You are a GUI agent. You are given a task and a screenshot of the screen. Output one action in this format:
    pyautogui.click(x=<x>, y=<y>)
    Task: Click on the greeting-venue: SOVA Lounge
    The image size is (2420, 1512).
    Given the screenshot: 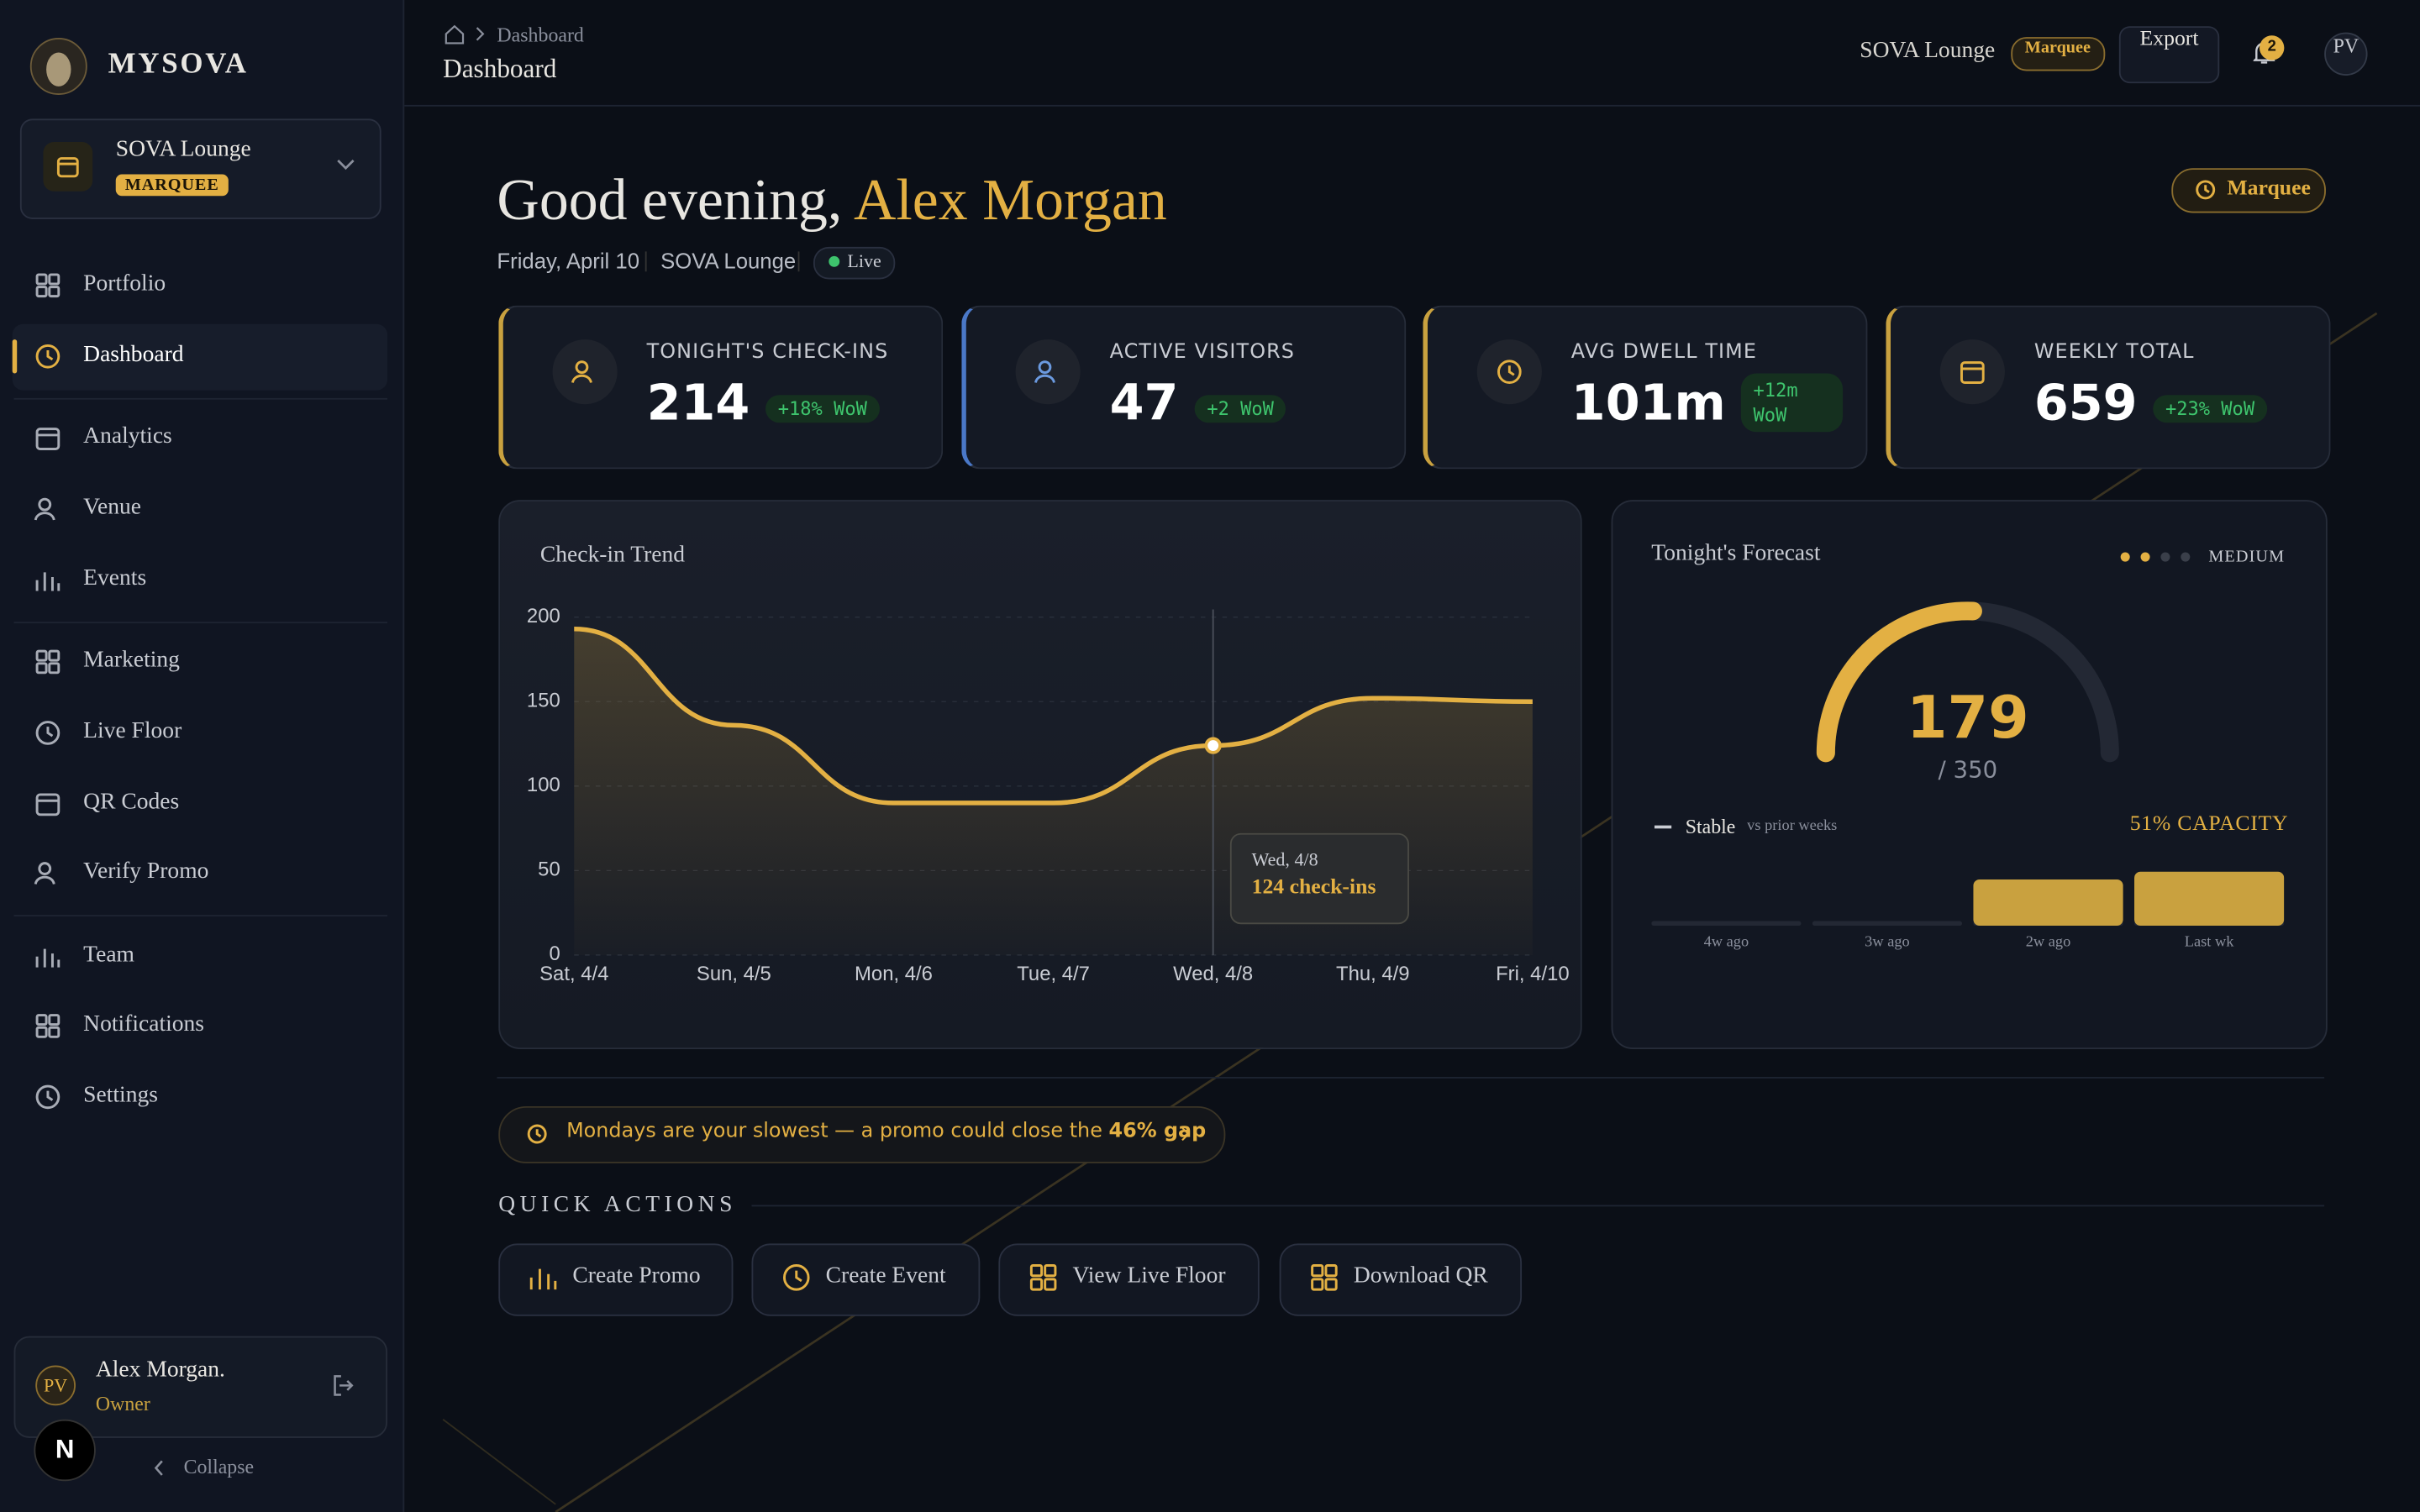 What is the action you would take?
    pyautogui.click(x=728, y=261)
    